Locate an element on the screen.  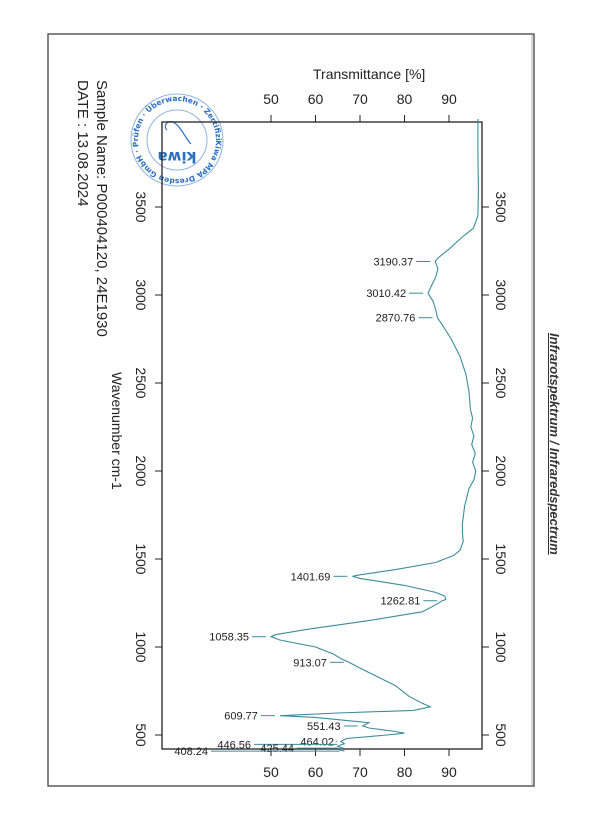
peak-label: 425.44 is located at coordinates (277, 749).